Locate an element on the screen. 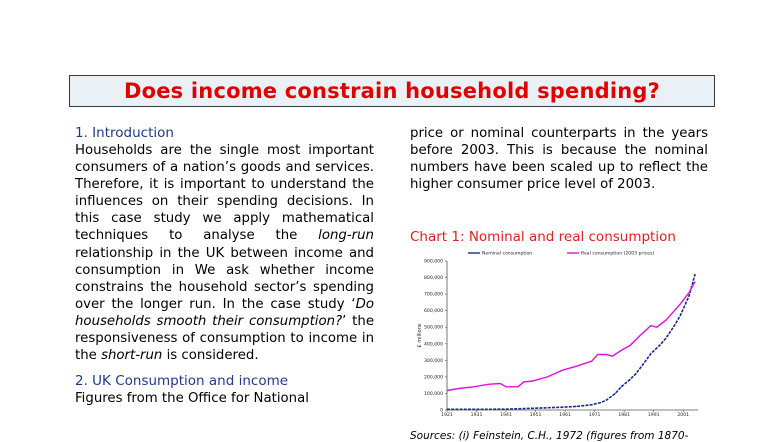 The width and height of the screenshot is (784, 442). x-tick-label: 1991 is located at coordinates (654, 414).